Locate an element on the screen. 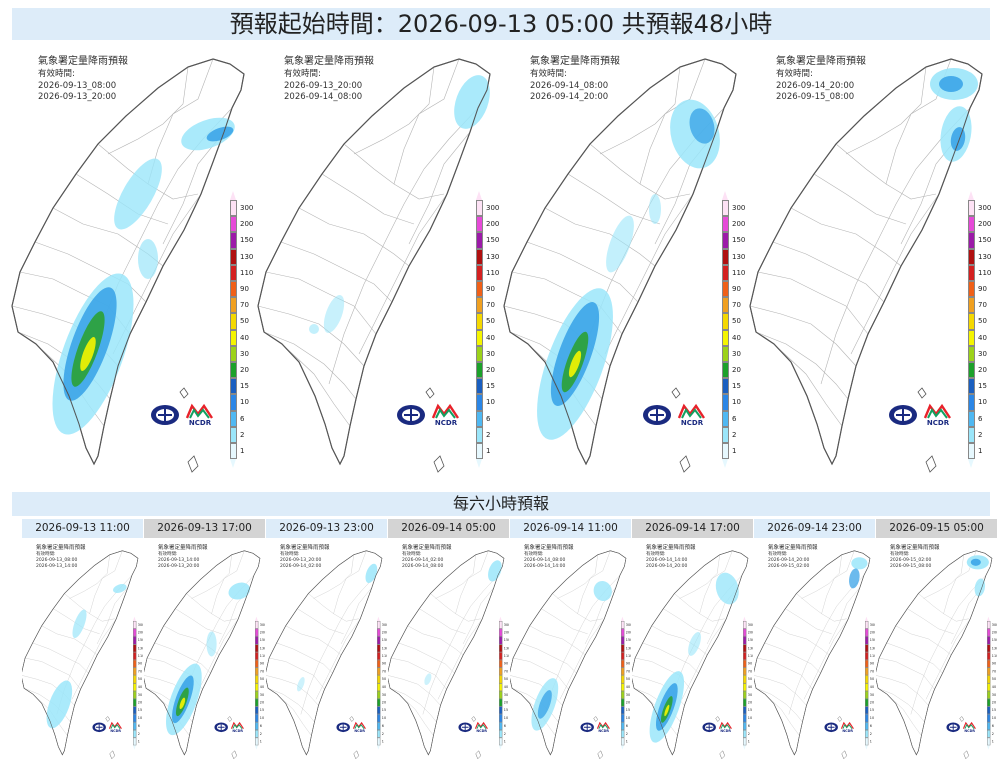  valid-end: 2026-09-15_08:00 is located at coordinates (815, 97).